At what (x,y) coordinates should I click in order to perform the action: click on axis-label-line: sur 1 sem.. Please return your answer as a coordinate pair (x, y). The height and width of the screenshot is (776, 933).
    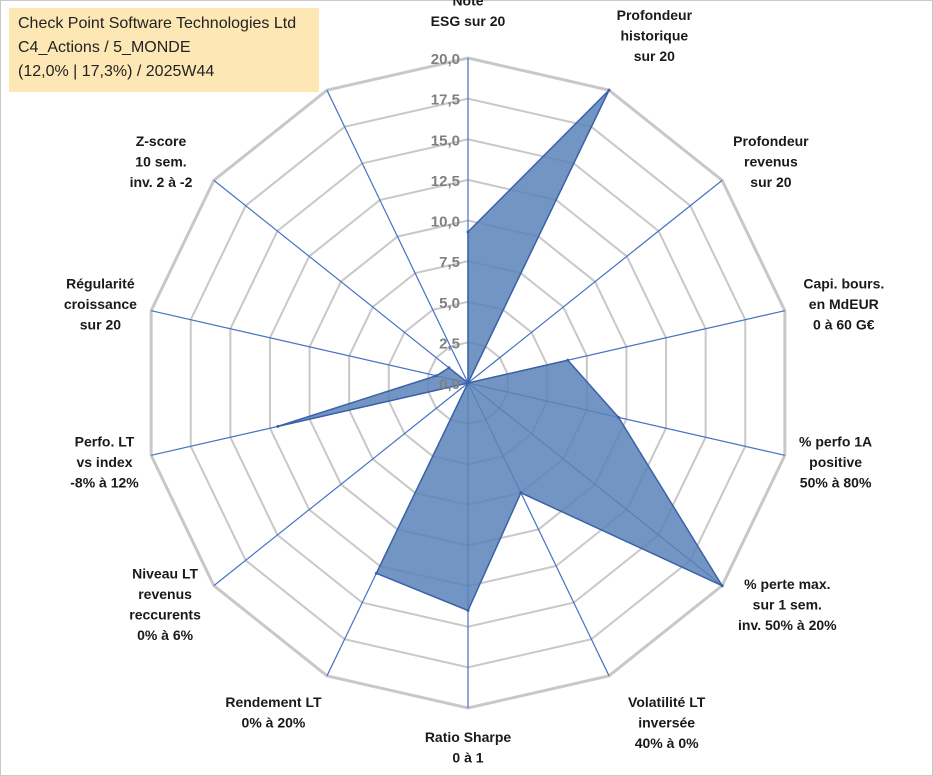
    Looking at the image, I should click on (787, 604).